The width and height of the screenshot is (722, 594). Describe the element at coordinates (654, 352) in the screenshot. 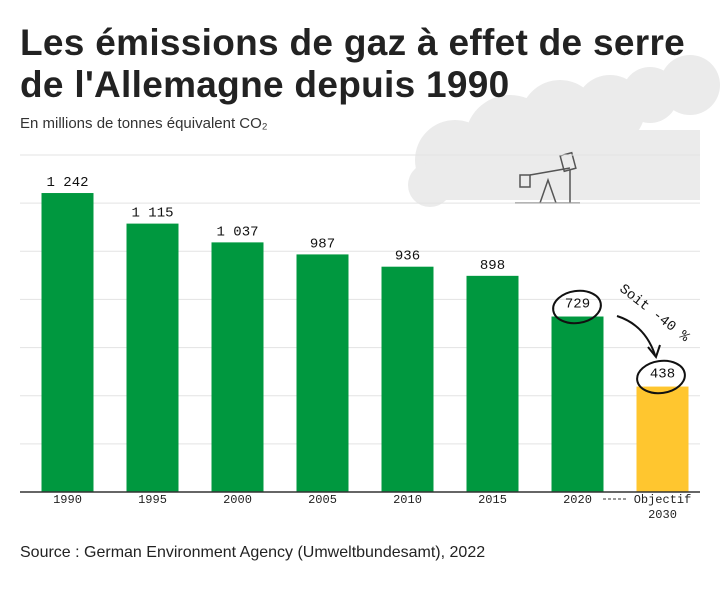

I see `arrow-head` at that location.